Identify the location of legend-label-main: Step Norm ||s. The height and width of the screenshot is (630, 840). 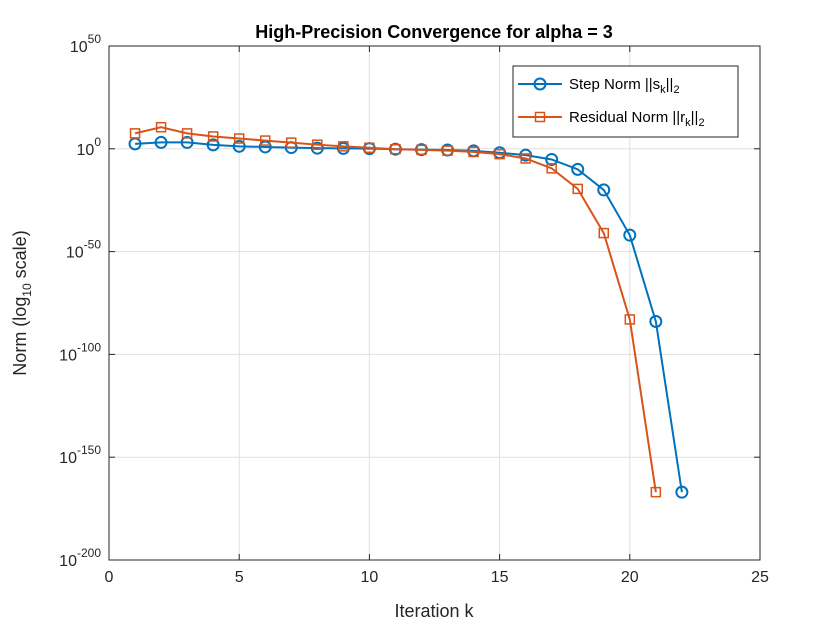
(614, 84).